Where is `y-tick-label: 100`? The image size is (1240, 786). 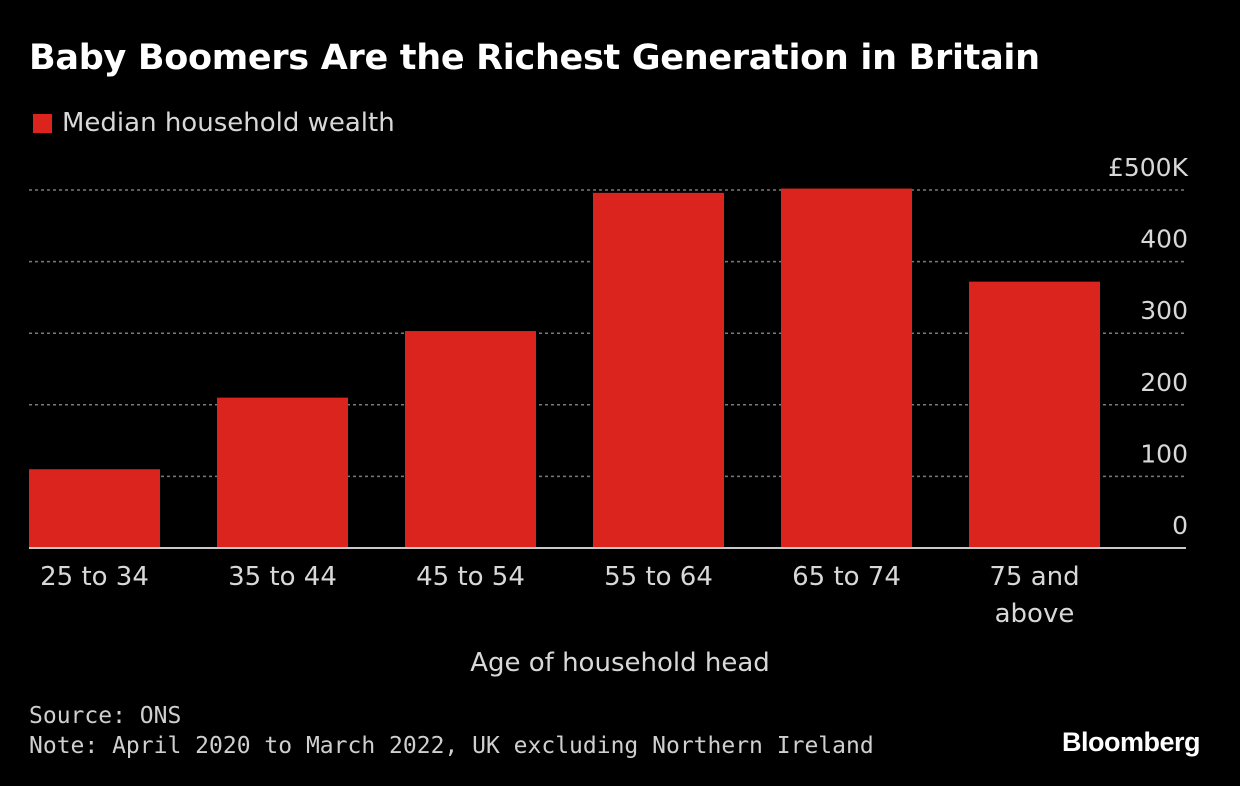
y-tick-label: 100 is located at coordinates (1164, 453).